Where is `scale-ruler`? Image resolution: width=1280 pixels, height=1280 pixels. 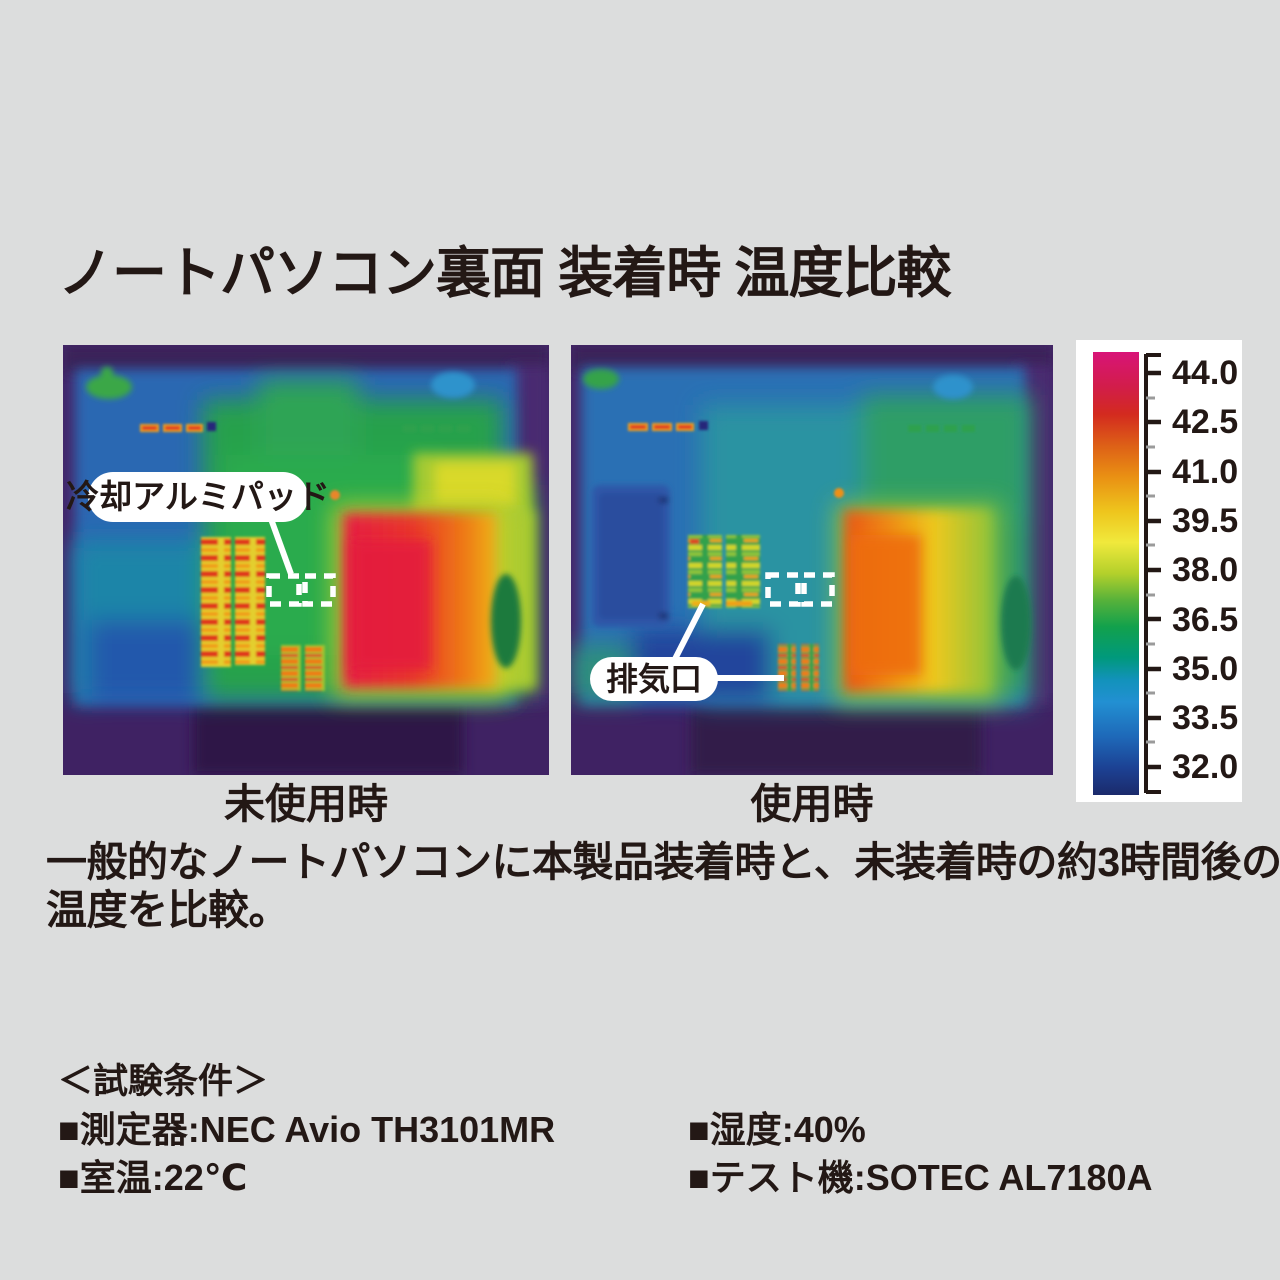 scale-ruler is located at coordinates (1152, 573).